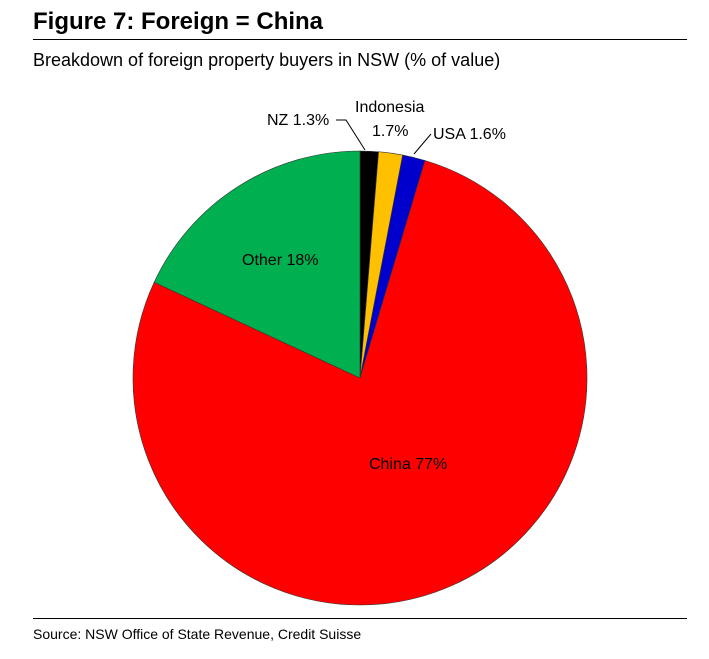  What do you see at coordinates (408, 464) in the screenshot?
I see `slice-label-china: China 77%` at bounding box center [408, 464].